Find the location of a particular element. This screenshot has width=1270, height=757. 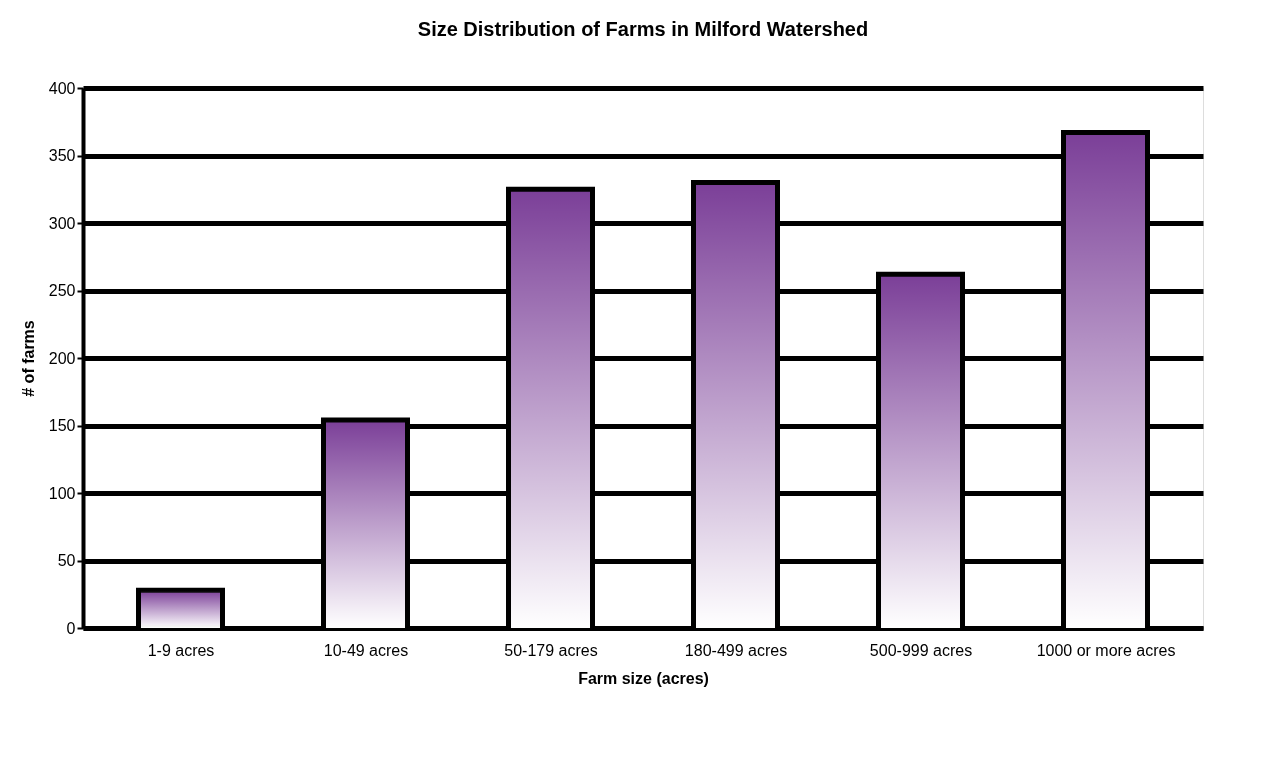

y-tick-label: 100 is located at coordinates (62, 493).